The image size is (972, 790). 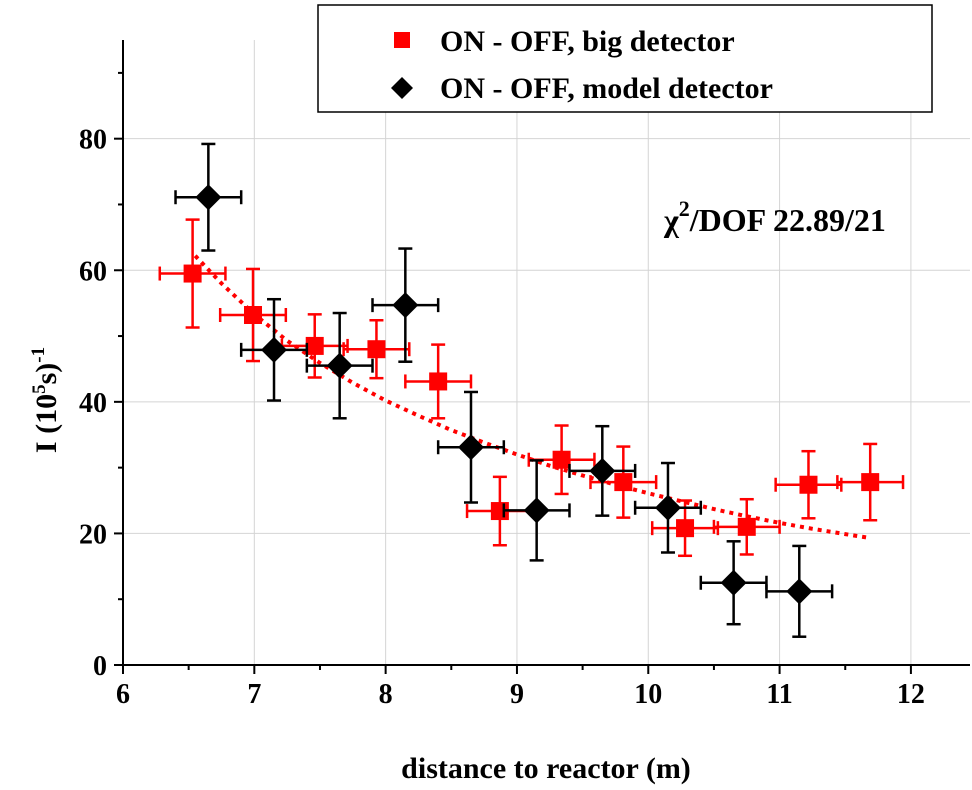 I want to click on y-tick-label: 80, so click(x=93, y=140).